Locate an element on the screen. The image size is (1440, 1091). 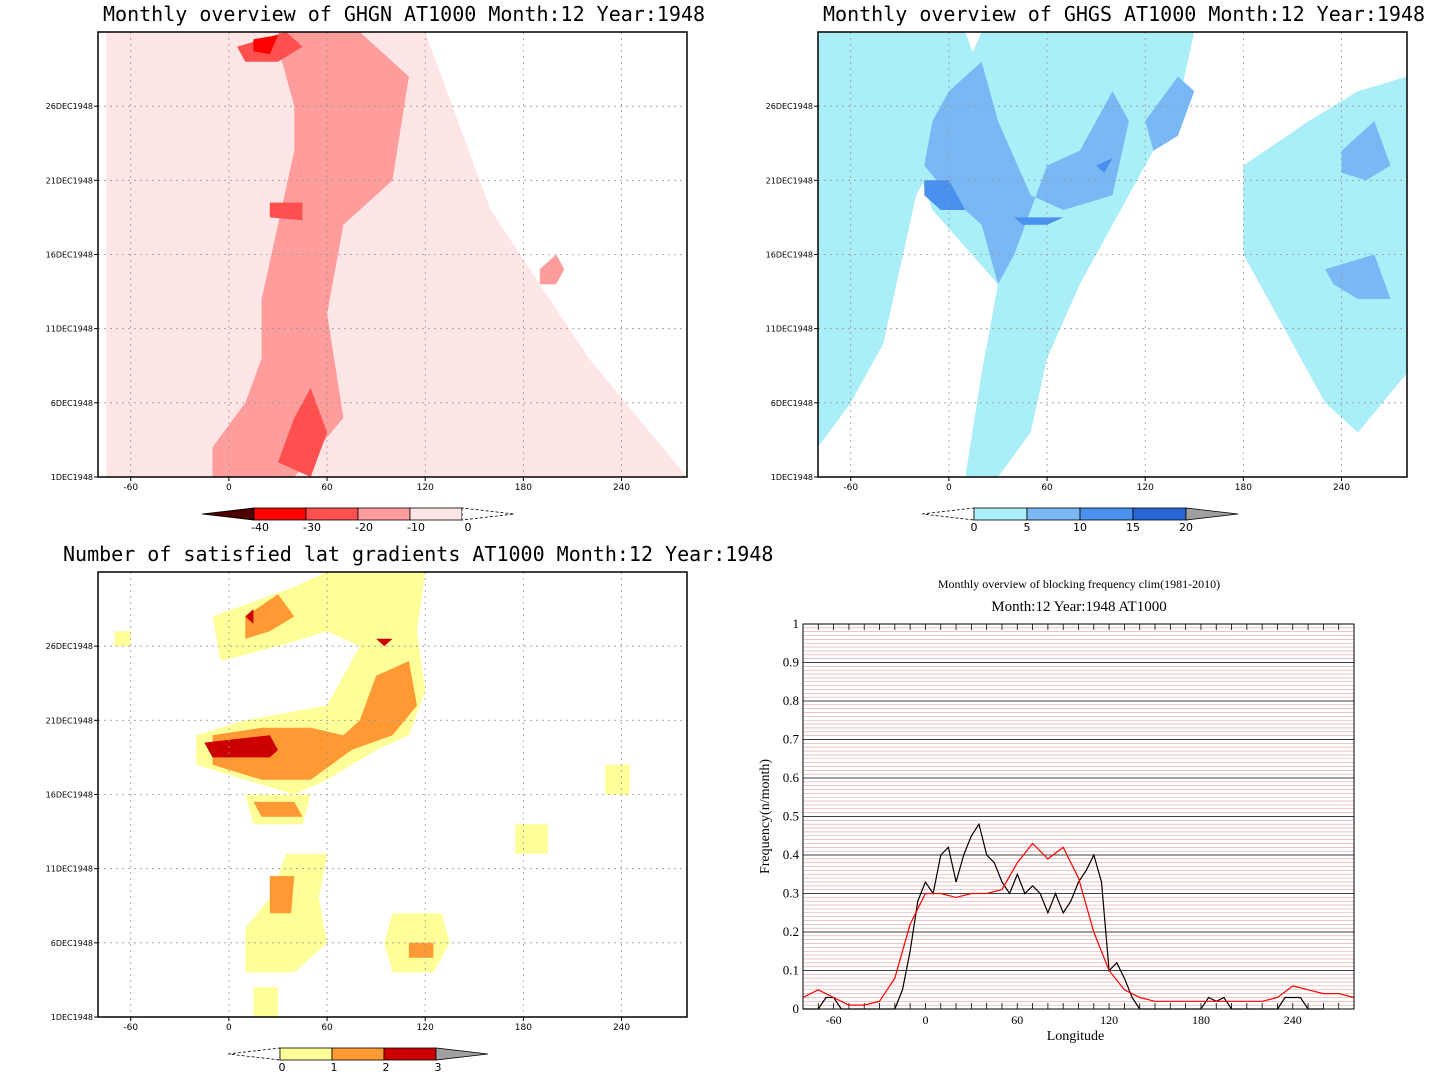
y-tick-label: 21DEC1948 is located at coordinates (789, 180).